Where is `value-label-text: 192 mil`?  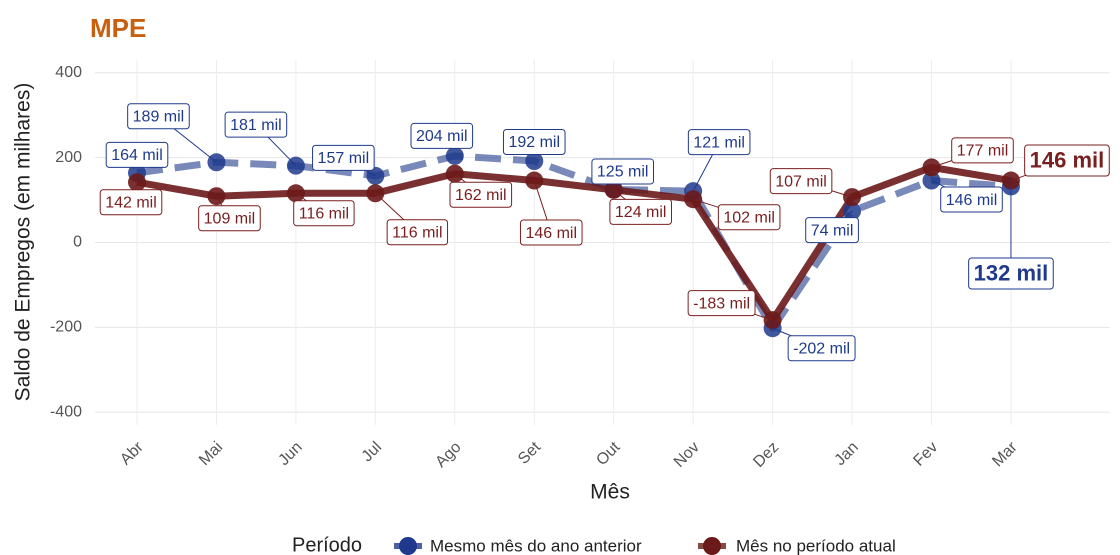 value-label-text: 192 mil is located at coordinates (534, 142).